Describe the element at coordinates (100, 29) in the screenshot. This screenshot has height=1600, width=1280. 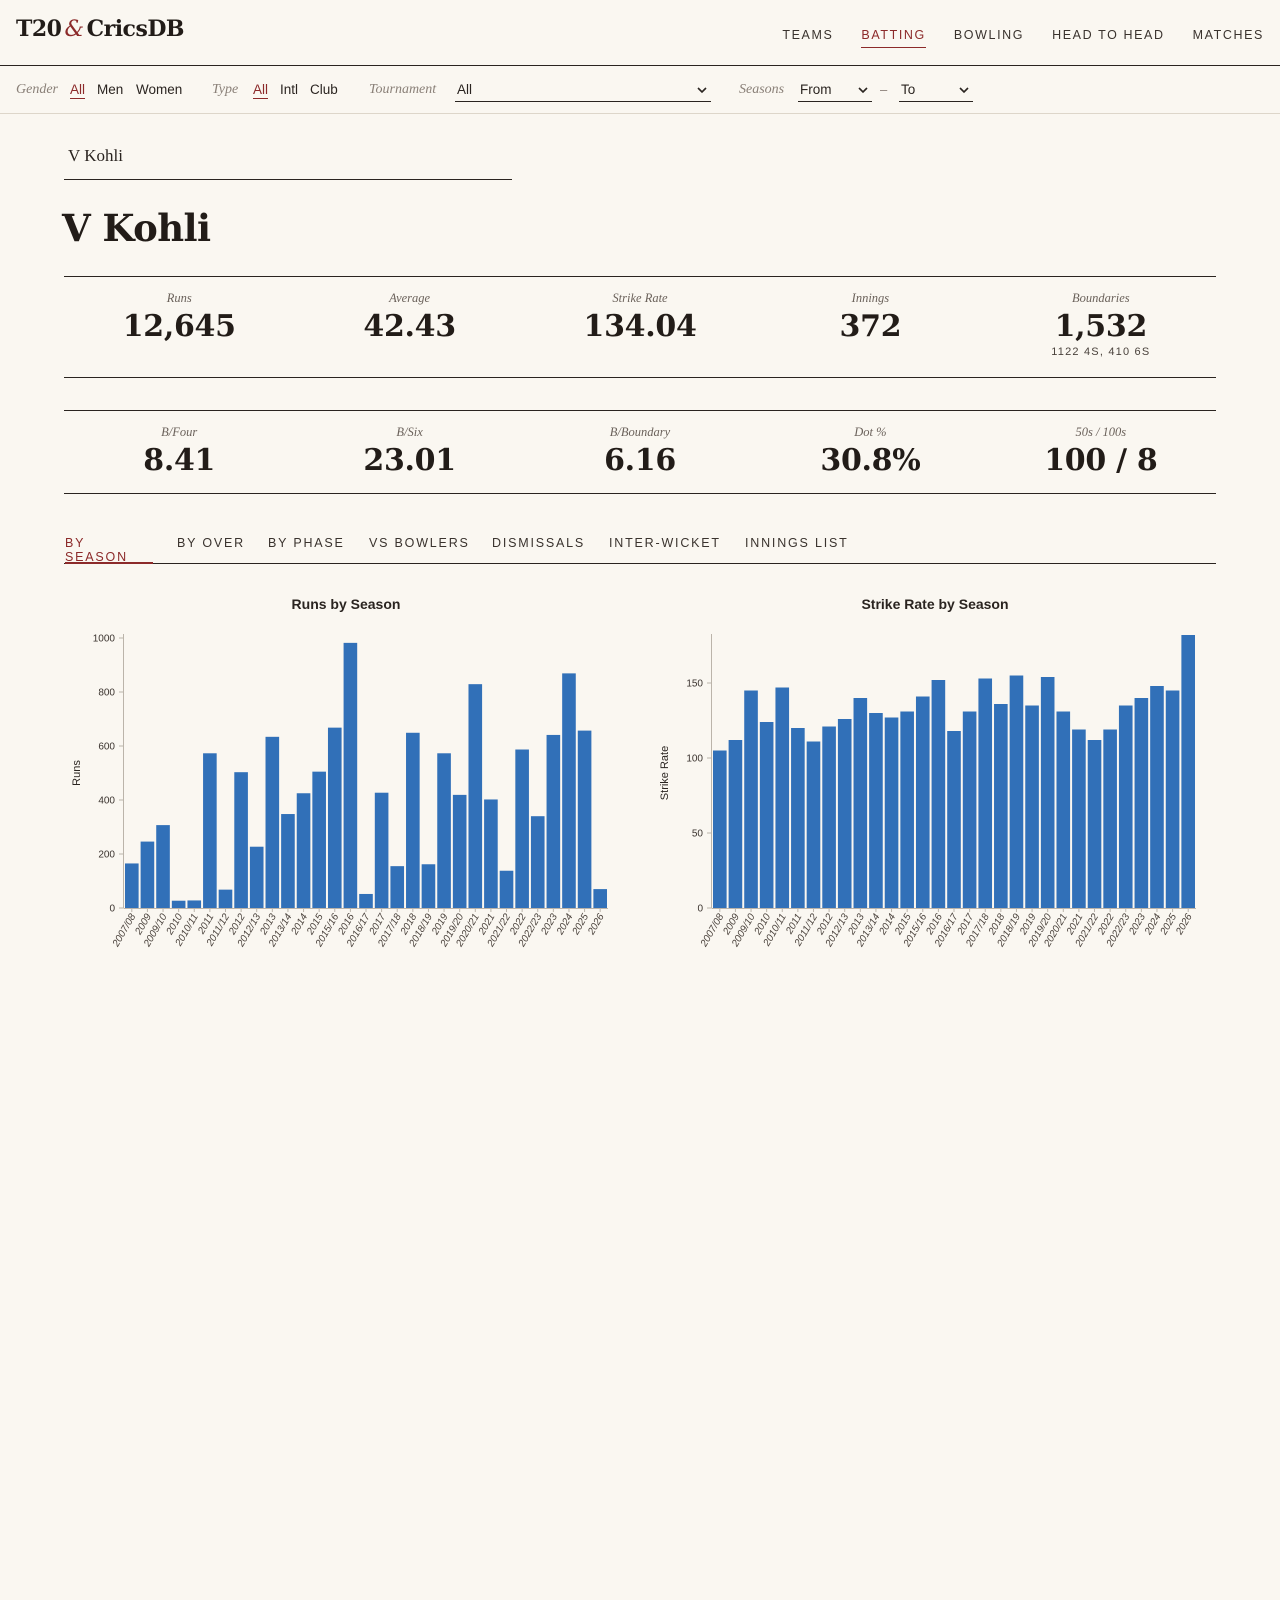
I see `site-logo: T20 & CricsDB` at that location.